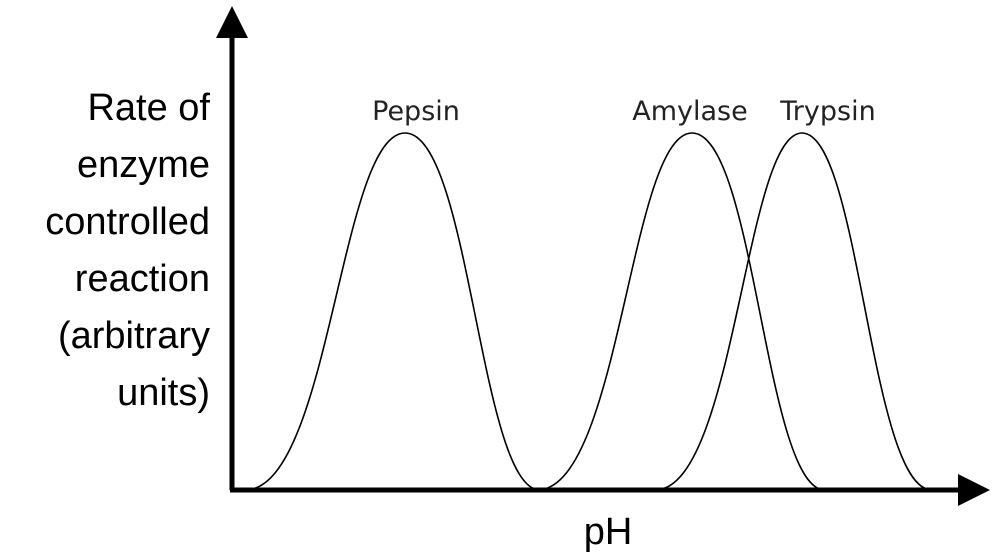  I want to click on y-axis-label: controlled, so click(127, 222).